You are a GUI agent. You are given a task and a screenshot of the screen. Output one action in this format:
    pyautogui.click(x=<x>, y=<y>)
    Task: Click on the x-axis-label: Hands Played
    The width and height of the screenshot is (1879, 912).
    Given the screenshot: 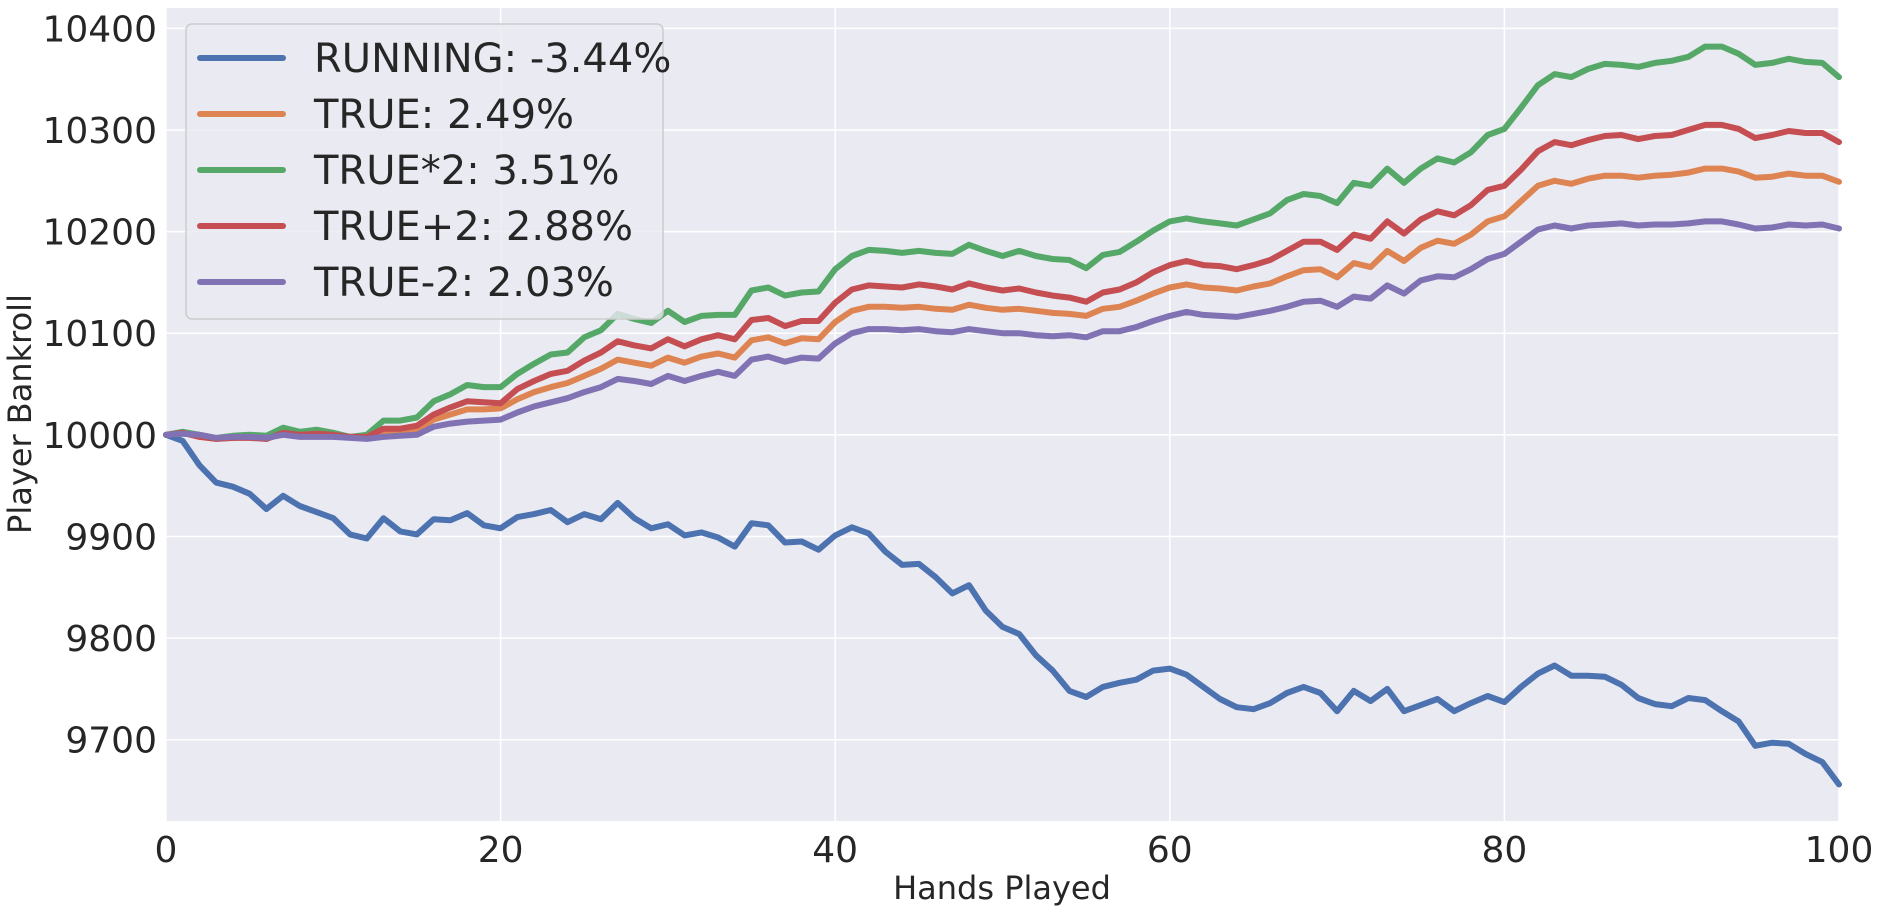 What is the action you would take?
    pyautogui.click(x=1002, y=888)
    